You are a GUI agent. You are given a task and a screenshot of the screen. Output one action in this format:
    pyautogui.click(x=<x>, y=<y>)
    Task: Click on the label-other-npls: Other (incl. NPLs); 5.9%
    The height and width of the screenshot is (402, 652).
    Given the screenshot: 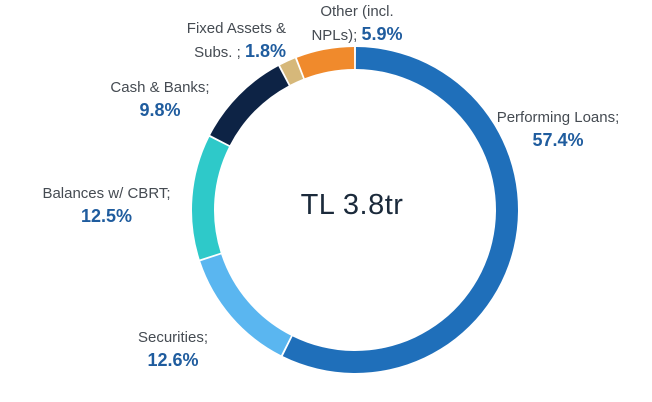 What is the action you would take?
    pyautogui.click(x=357, y=24)
    